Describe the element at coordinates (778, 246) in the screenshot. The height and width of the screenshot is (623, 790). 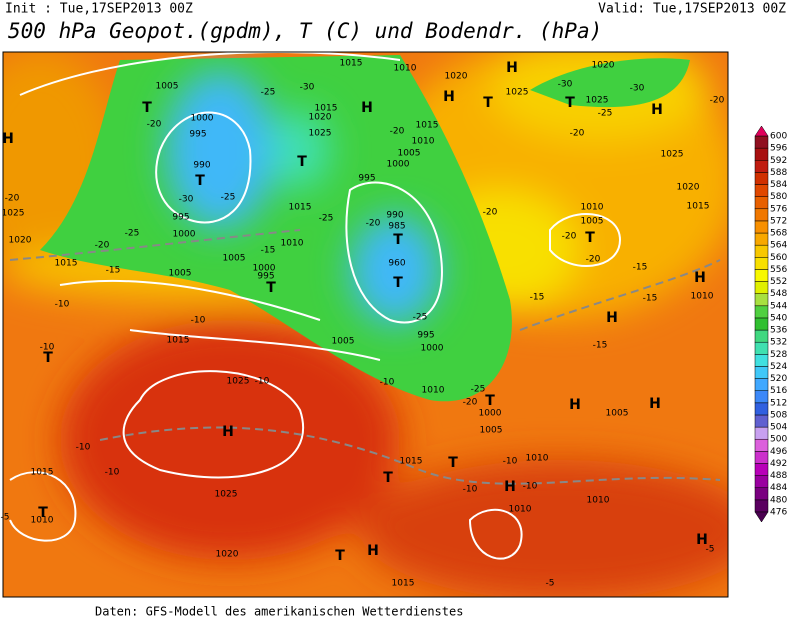
I see `colorbar-label: 564` at that location.